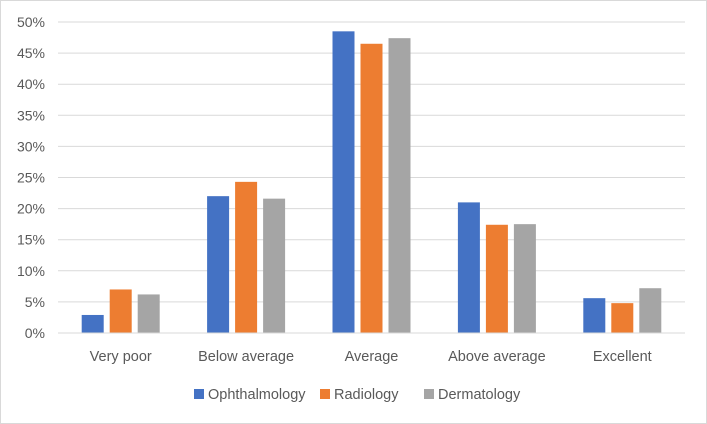 The height and width of the screenshot is (424, 707). What do you see at coordinates (497, 357) in the screenshot?
I see `x-tick-label: Above average` at bounding box center [497, 357].